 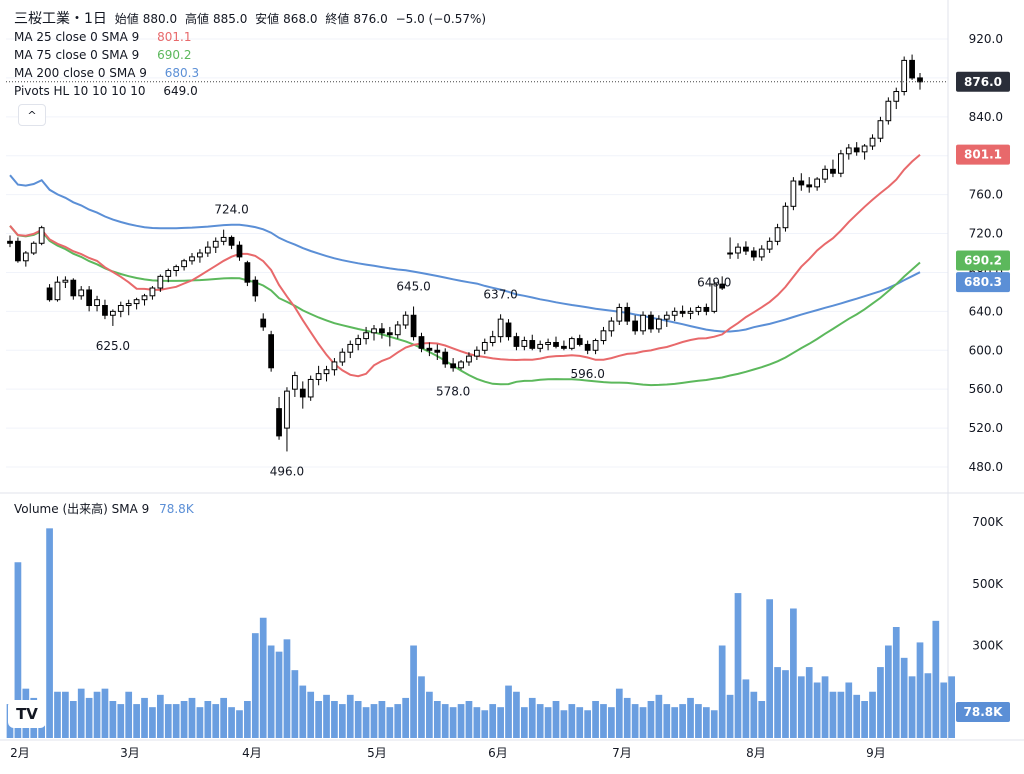 What do you see at coordinates (988, 646) in the screenshot?
I see `volume-tick-label: 300K` at bounding box center [988, 646].